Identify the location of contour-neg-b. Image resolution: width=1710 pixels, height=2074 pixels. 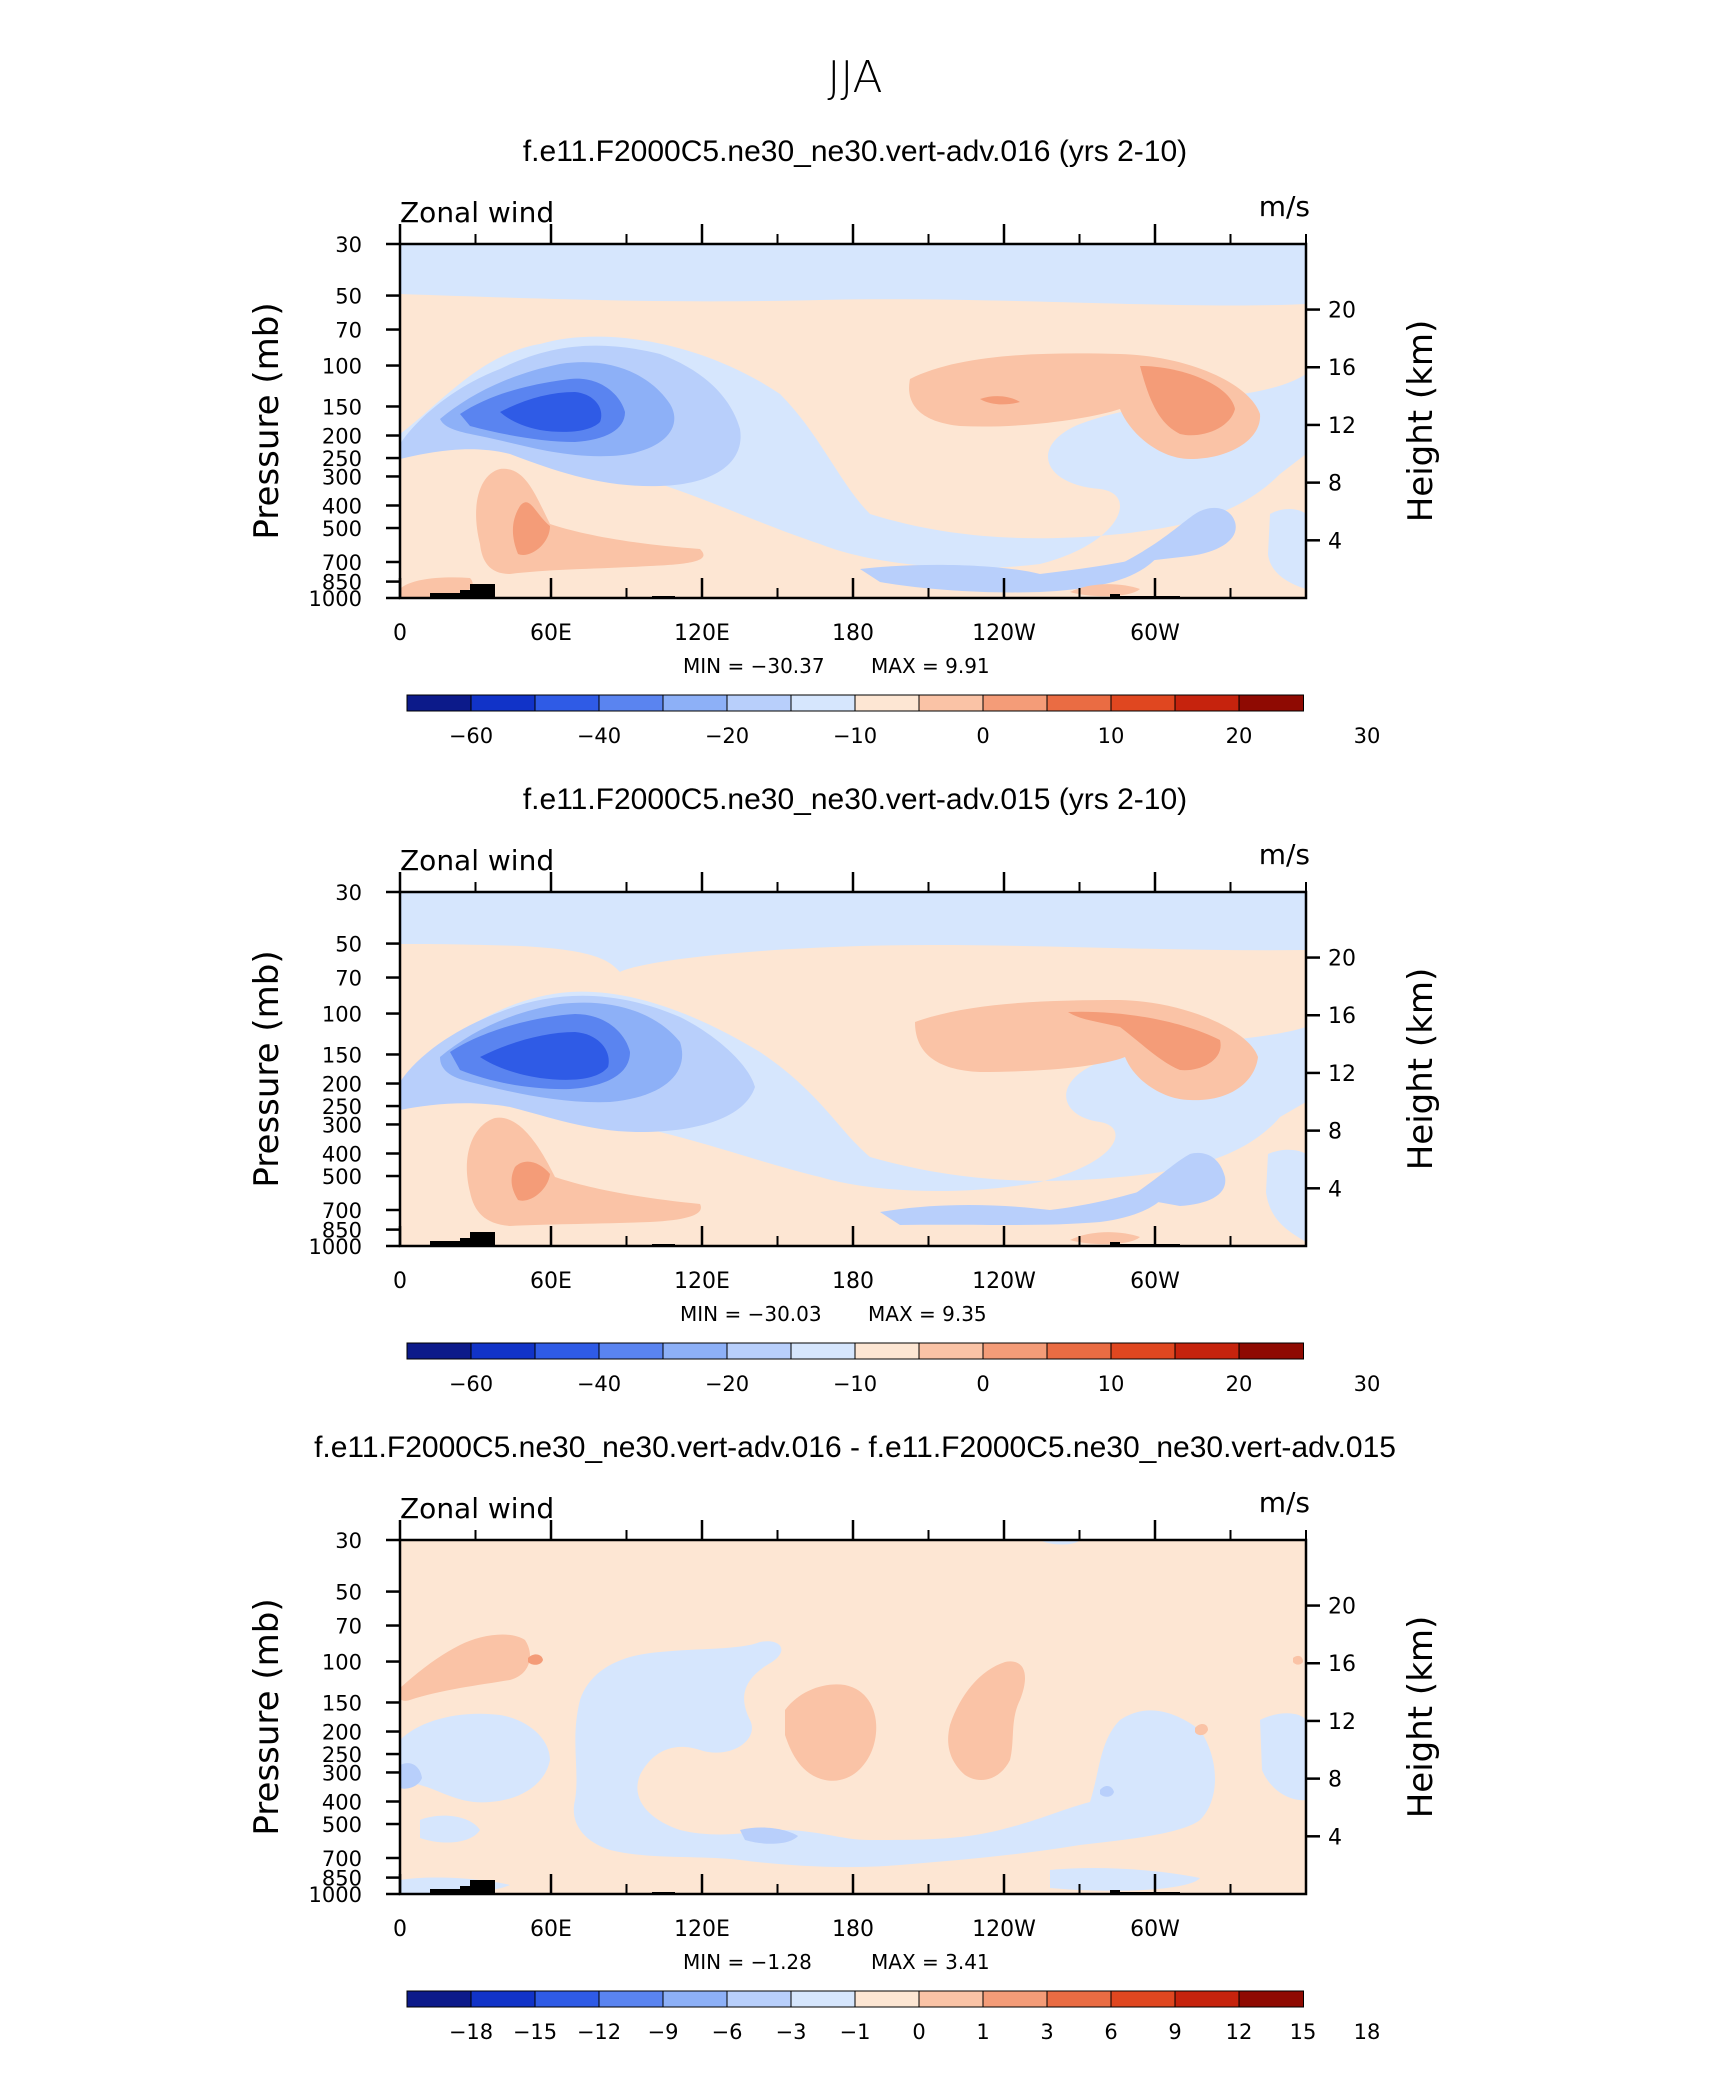
(475, 1758).